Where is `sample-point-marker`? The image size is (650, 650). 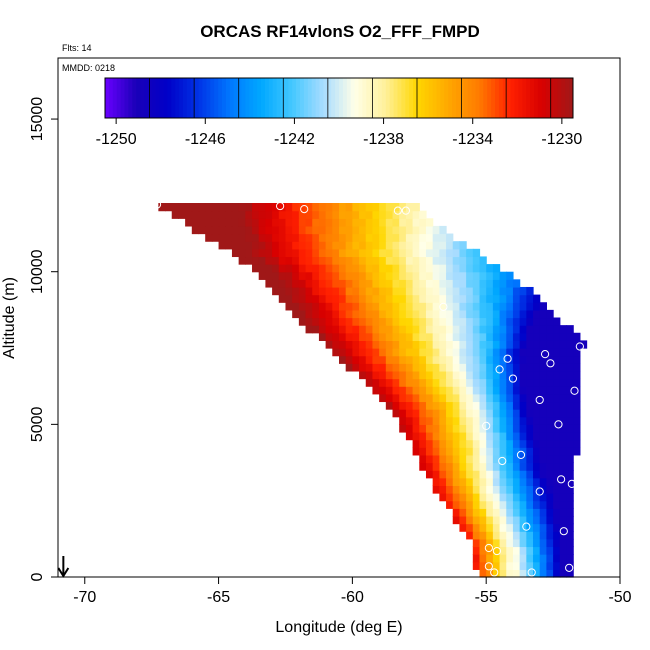
sample-point-marker is located at coordinates (539, 491).